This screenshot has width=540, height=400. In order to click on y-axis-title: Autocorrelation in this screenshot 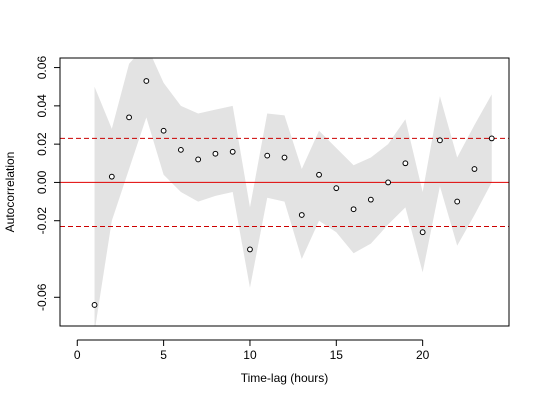, I will do `click(10, 192)`.